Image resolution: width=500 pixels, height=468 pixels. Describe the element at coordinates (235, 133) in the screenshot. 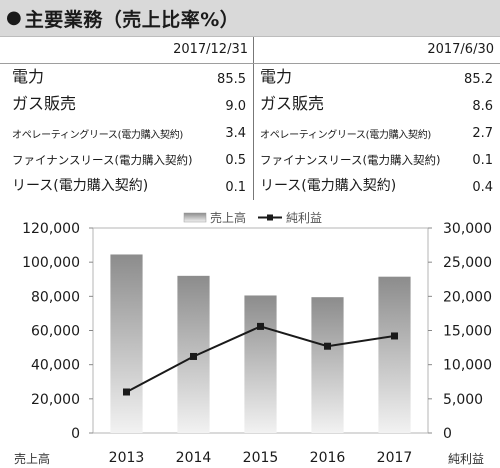

I see `row-value: 3.4` at that location.